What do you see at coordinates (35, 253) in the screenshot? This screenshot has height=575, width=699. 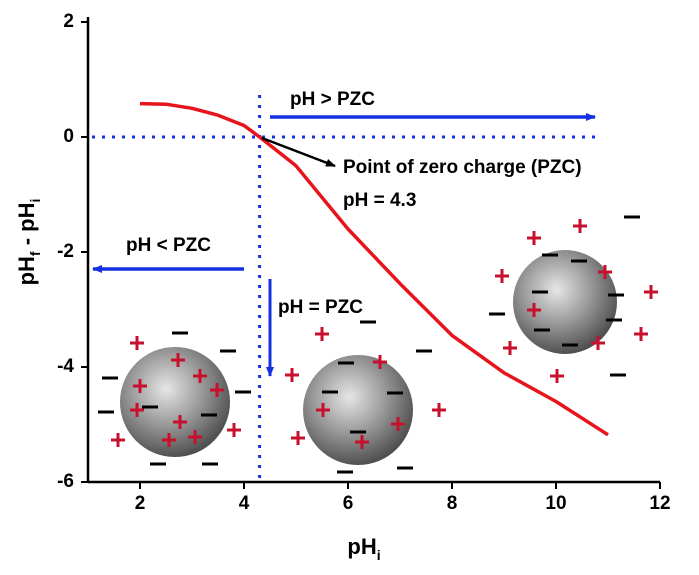 I see `y-axis-label-sub: f` at bounding box center [35, 253].